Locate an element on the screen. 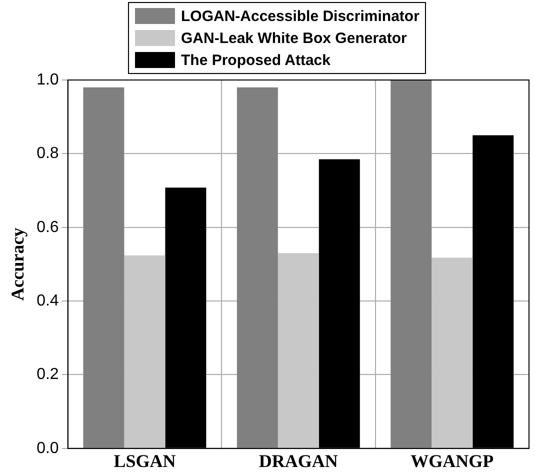 The height and width of the screenshot is (476, 535). y-tick-label: 0.6 is located at coordinates (47, 227).